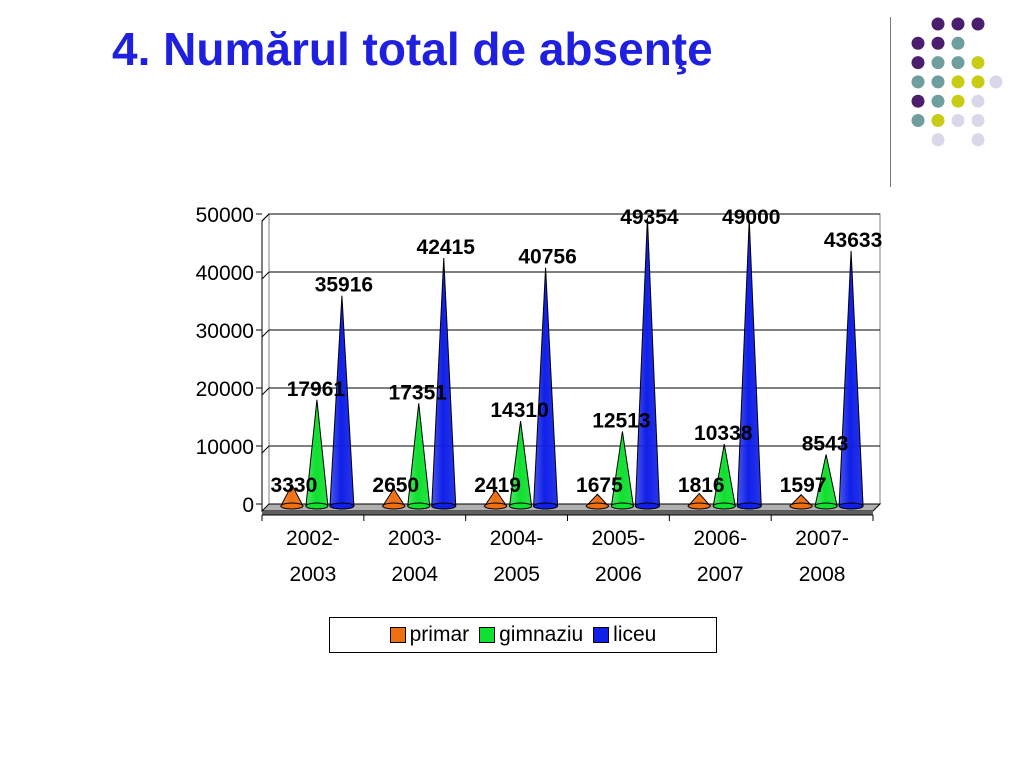 The width and height of the screenshot is (1024, 768). Describe the element at coordinates (547, 257) in the screenshot. I see `data-label-liceu: 40756` at that location.